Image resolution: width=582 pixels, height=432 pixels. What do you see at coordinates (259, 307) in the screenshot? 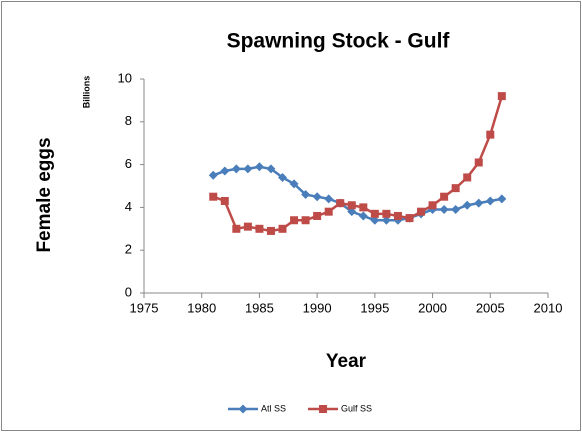
I see `x-tick-label: 1985` at bounding box center [259, 307].